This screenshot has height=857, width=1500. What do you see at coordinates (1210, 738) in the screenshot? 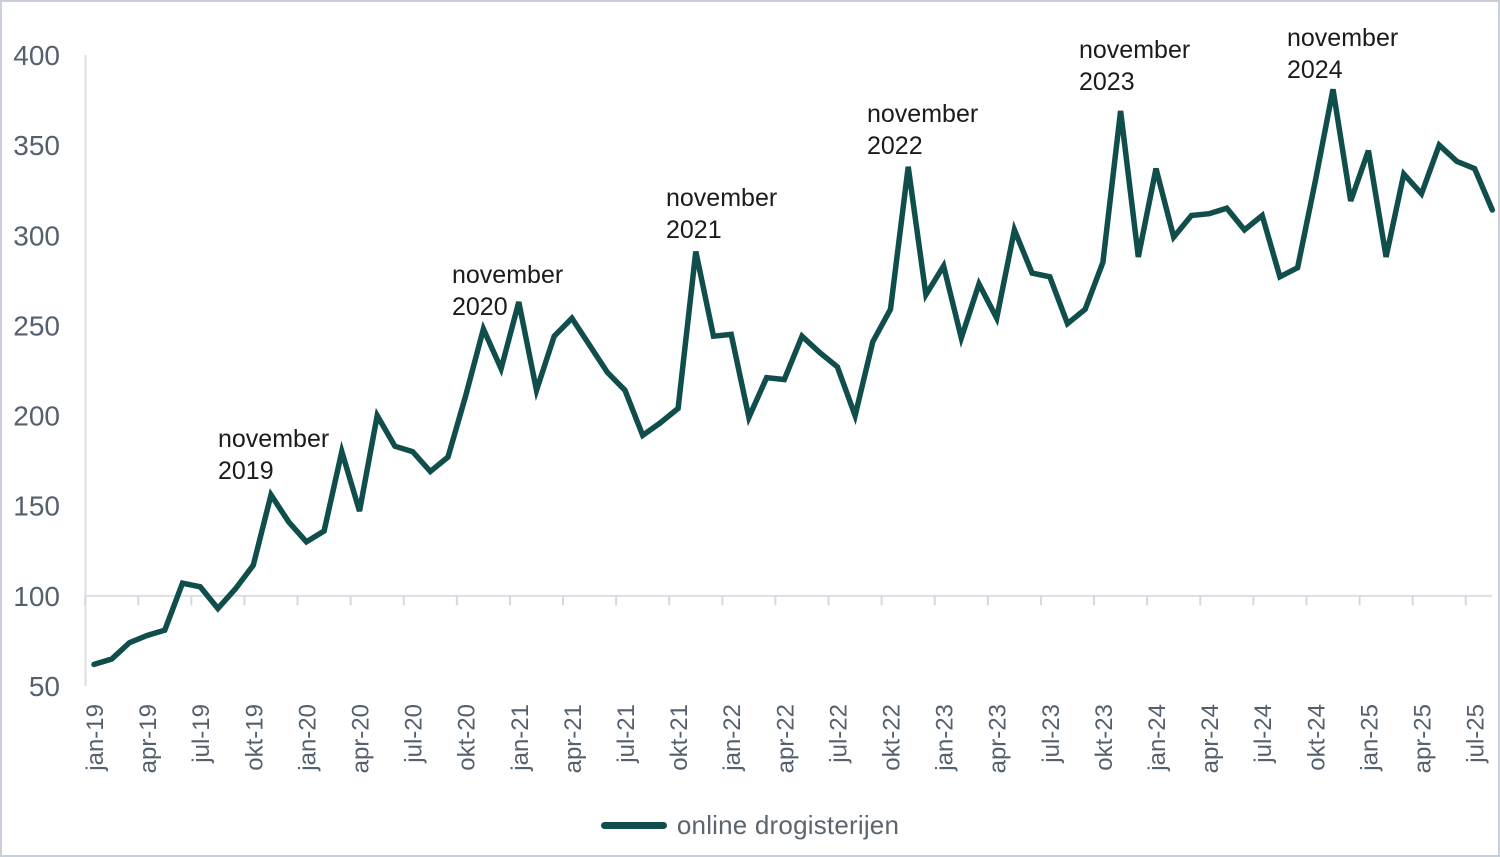
I see `x-axis-label: apr-24` at bounding box center [1210, 738].